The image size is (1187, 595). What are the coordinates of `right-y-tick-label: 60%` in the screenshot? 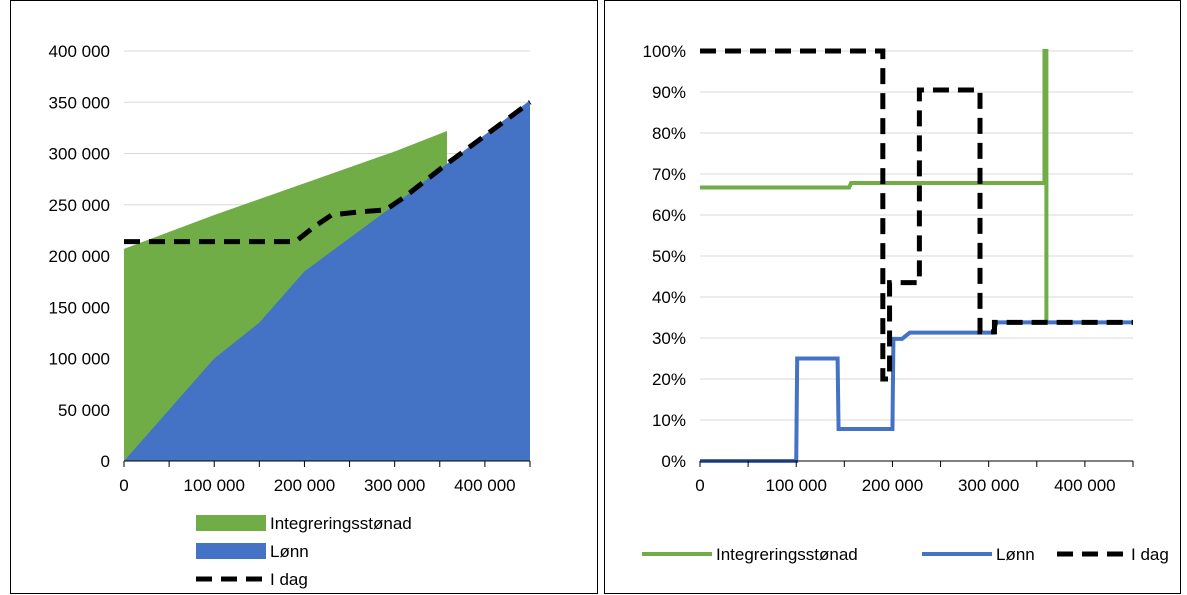 It's located at (669, 215).